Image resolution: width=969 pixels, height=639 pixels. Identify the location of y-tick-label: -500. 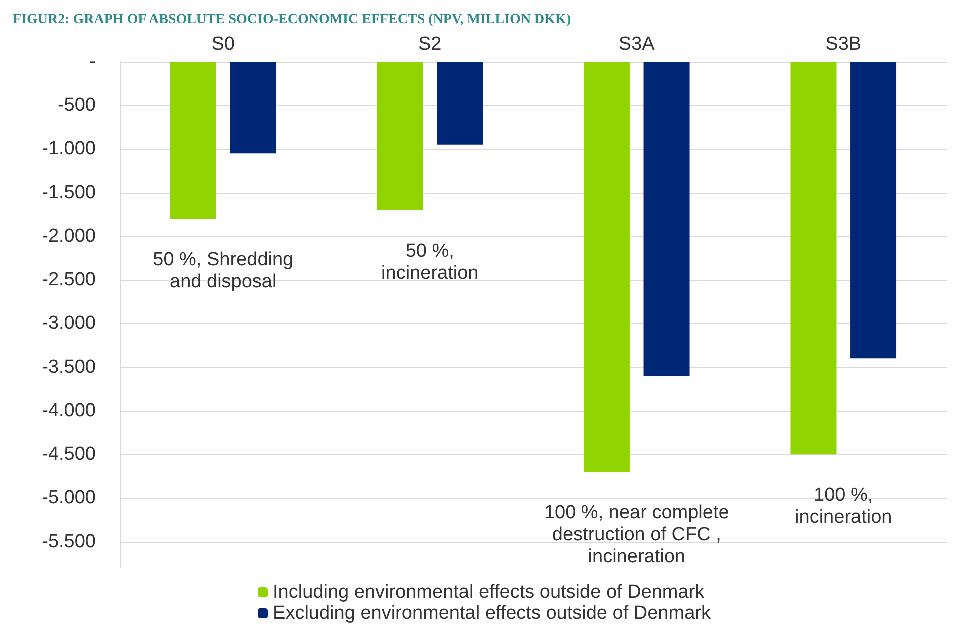
(77, 105).